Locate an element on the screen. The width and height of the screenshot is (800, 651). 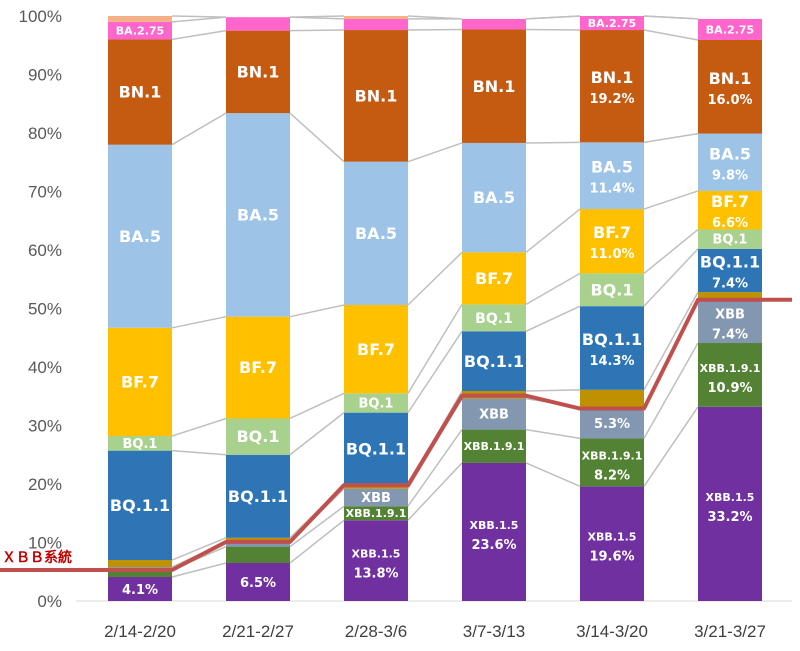
y-tick-label: 30% is located at coordinates (45, 426).